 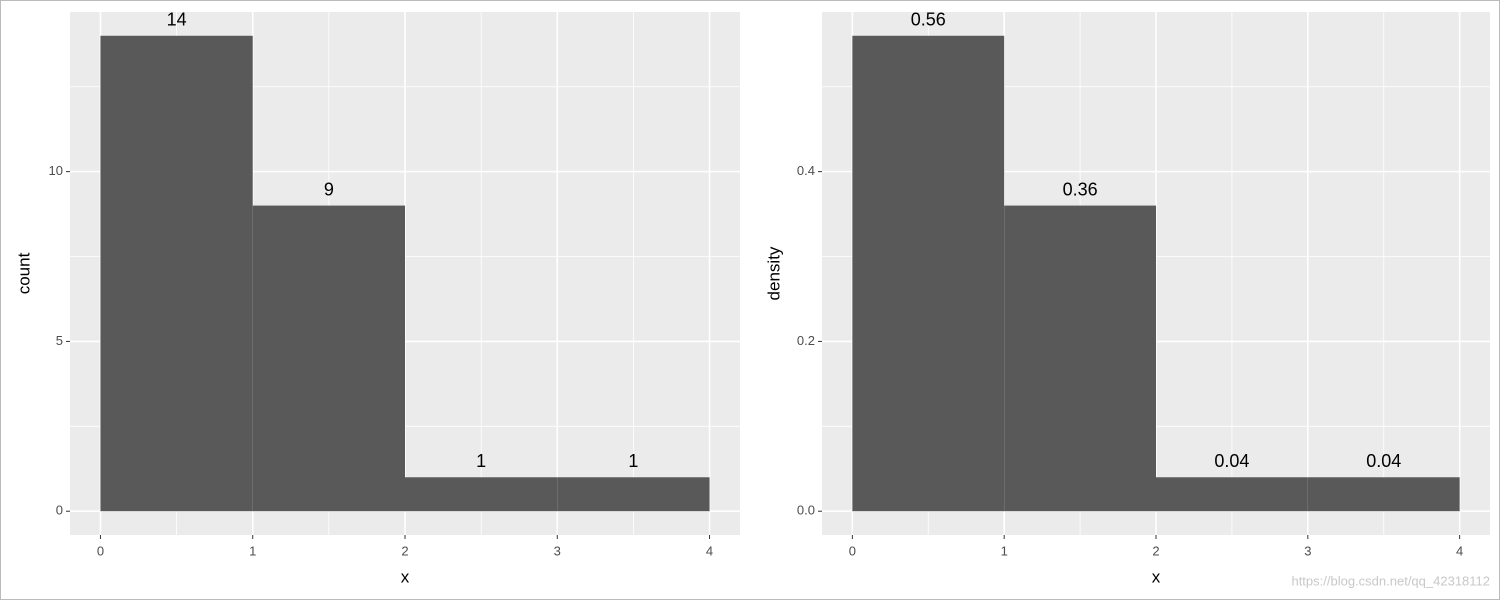 What do you see at coordinates (1390, 580) in the screenshot?
I see `watermark: https://blog.csdn.net/qq_42318112` at bounding box center [1390, 580].